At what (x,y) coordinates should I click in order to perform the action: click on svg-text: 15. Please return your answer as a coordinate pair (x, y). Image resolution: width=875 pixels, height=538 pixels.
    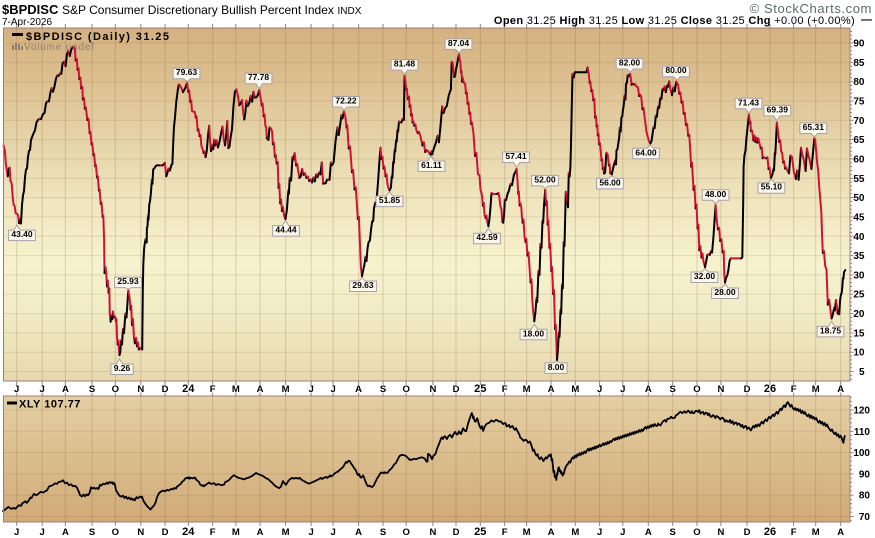
    Looking at the image, I should click on (859, 333).